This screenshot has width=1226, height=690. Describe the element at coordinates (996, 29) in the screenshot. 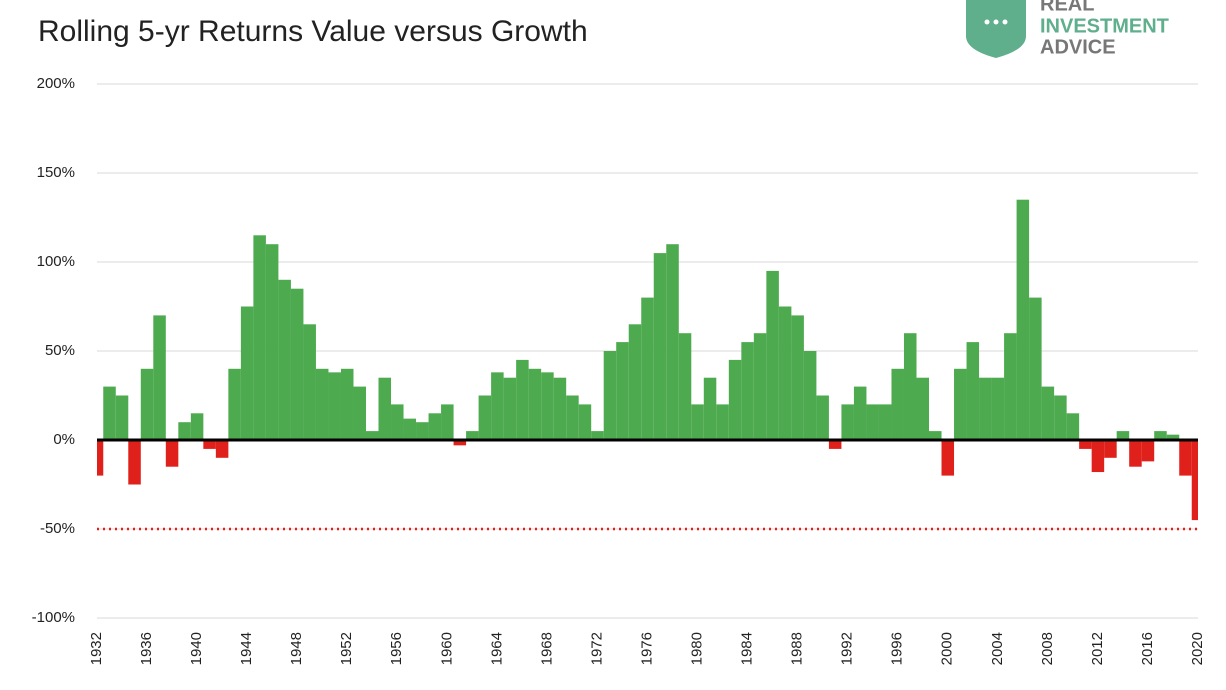

I see `logo-shield` at that location.